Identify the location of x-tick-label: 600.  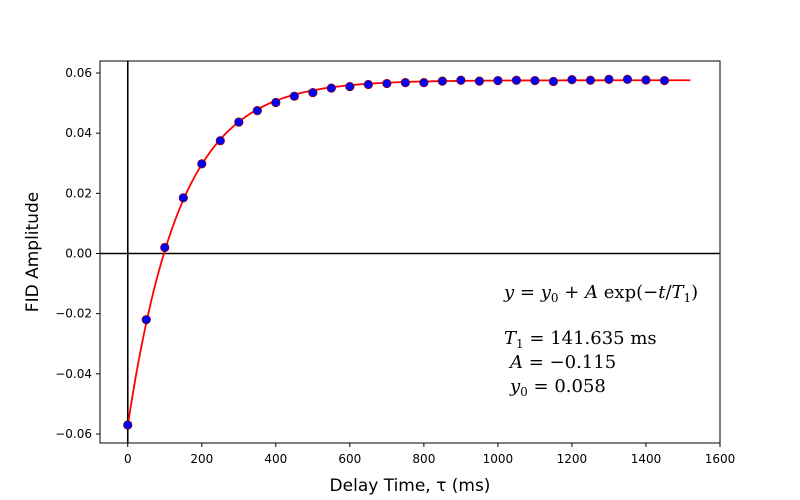
(349, 459).